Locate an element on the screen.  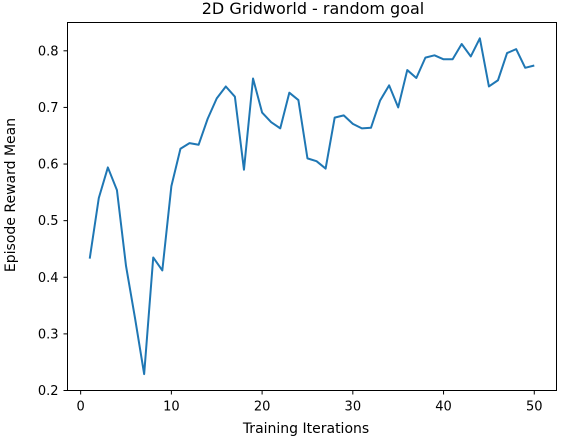
y-axis-label: Episode Reward Mean is located at coordinates (11, 195).